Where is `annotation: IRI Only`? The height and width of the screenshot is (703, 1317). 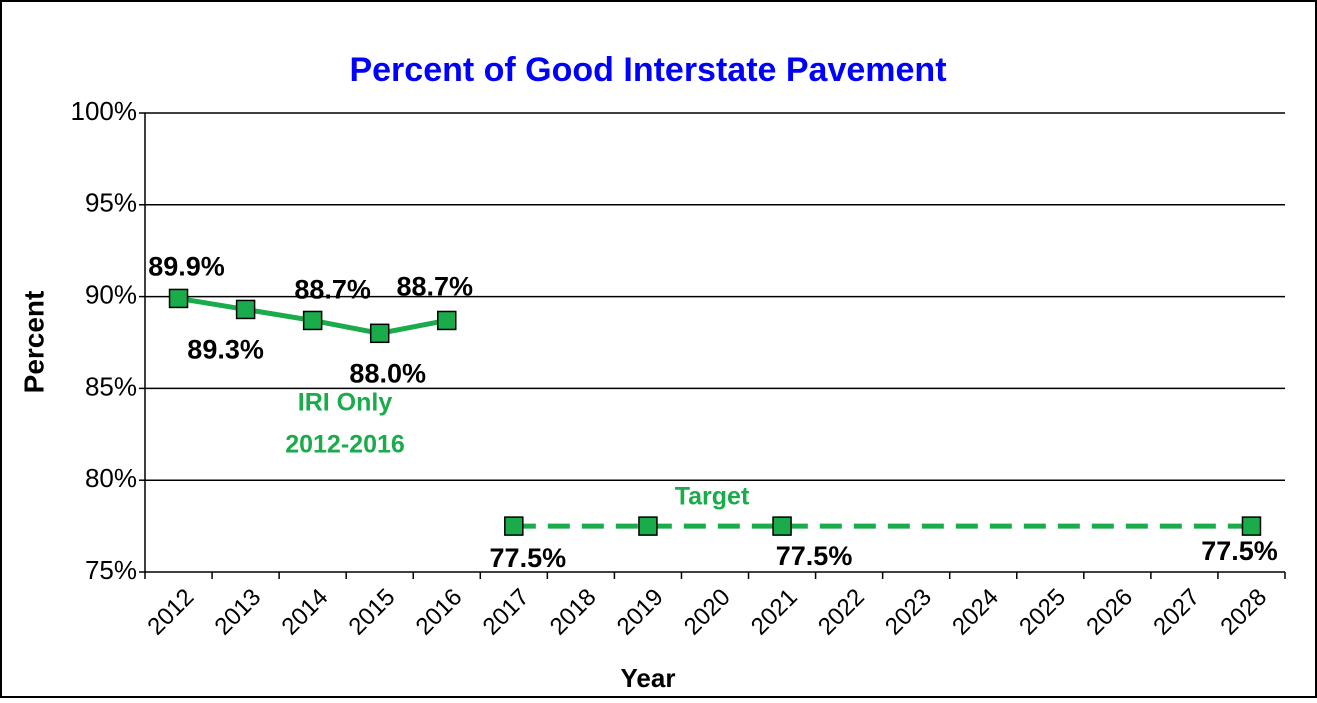
annotation: IRI Only is located at coordinates (345, 403).